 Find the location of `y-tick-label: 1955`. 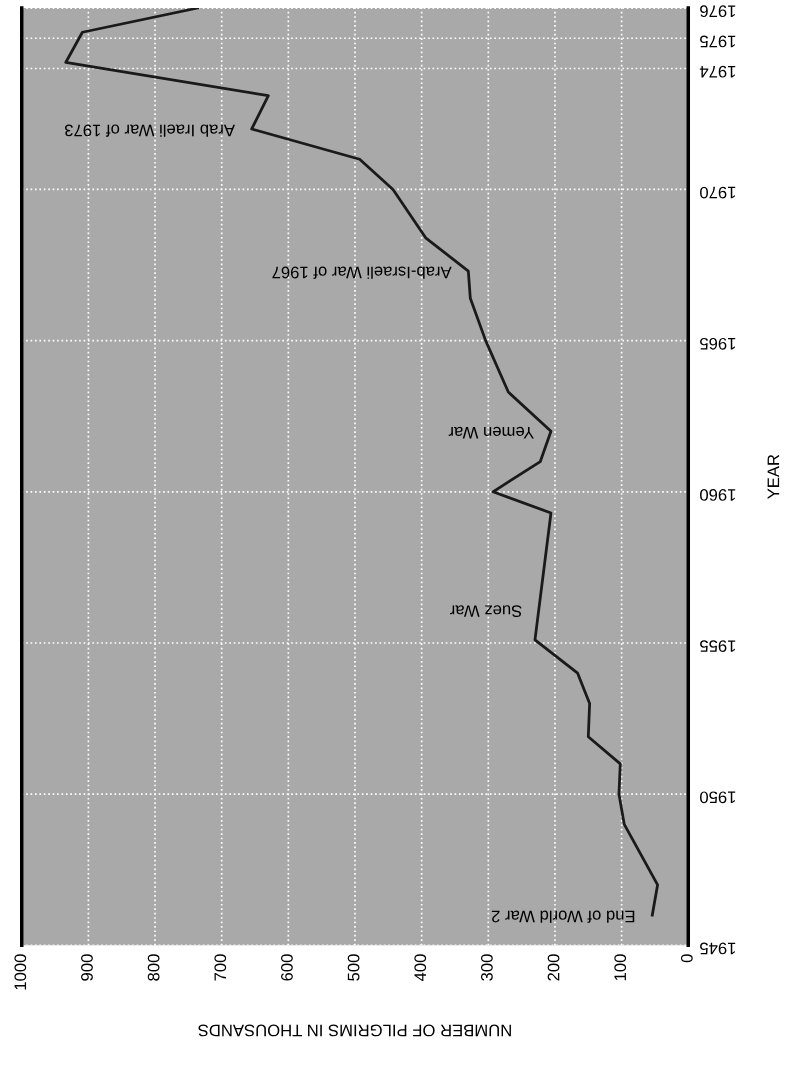

y-tick-label: 1955 is located at coordinates (718, 646).